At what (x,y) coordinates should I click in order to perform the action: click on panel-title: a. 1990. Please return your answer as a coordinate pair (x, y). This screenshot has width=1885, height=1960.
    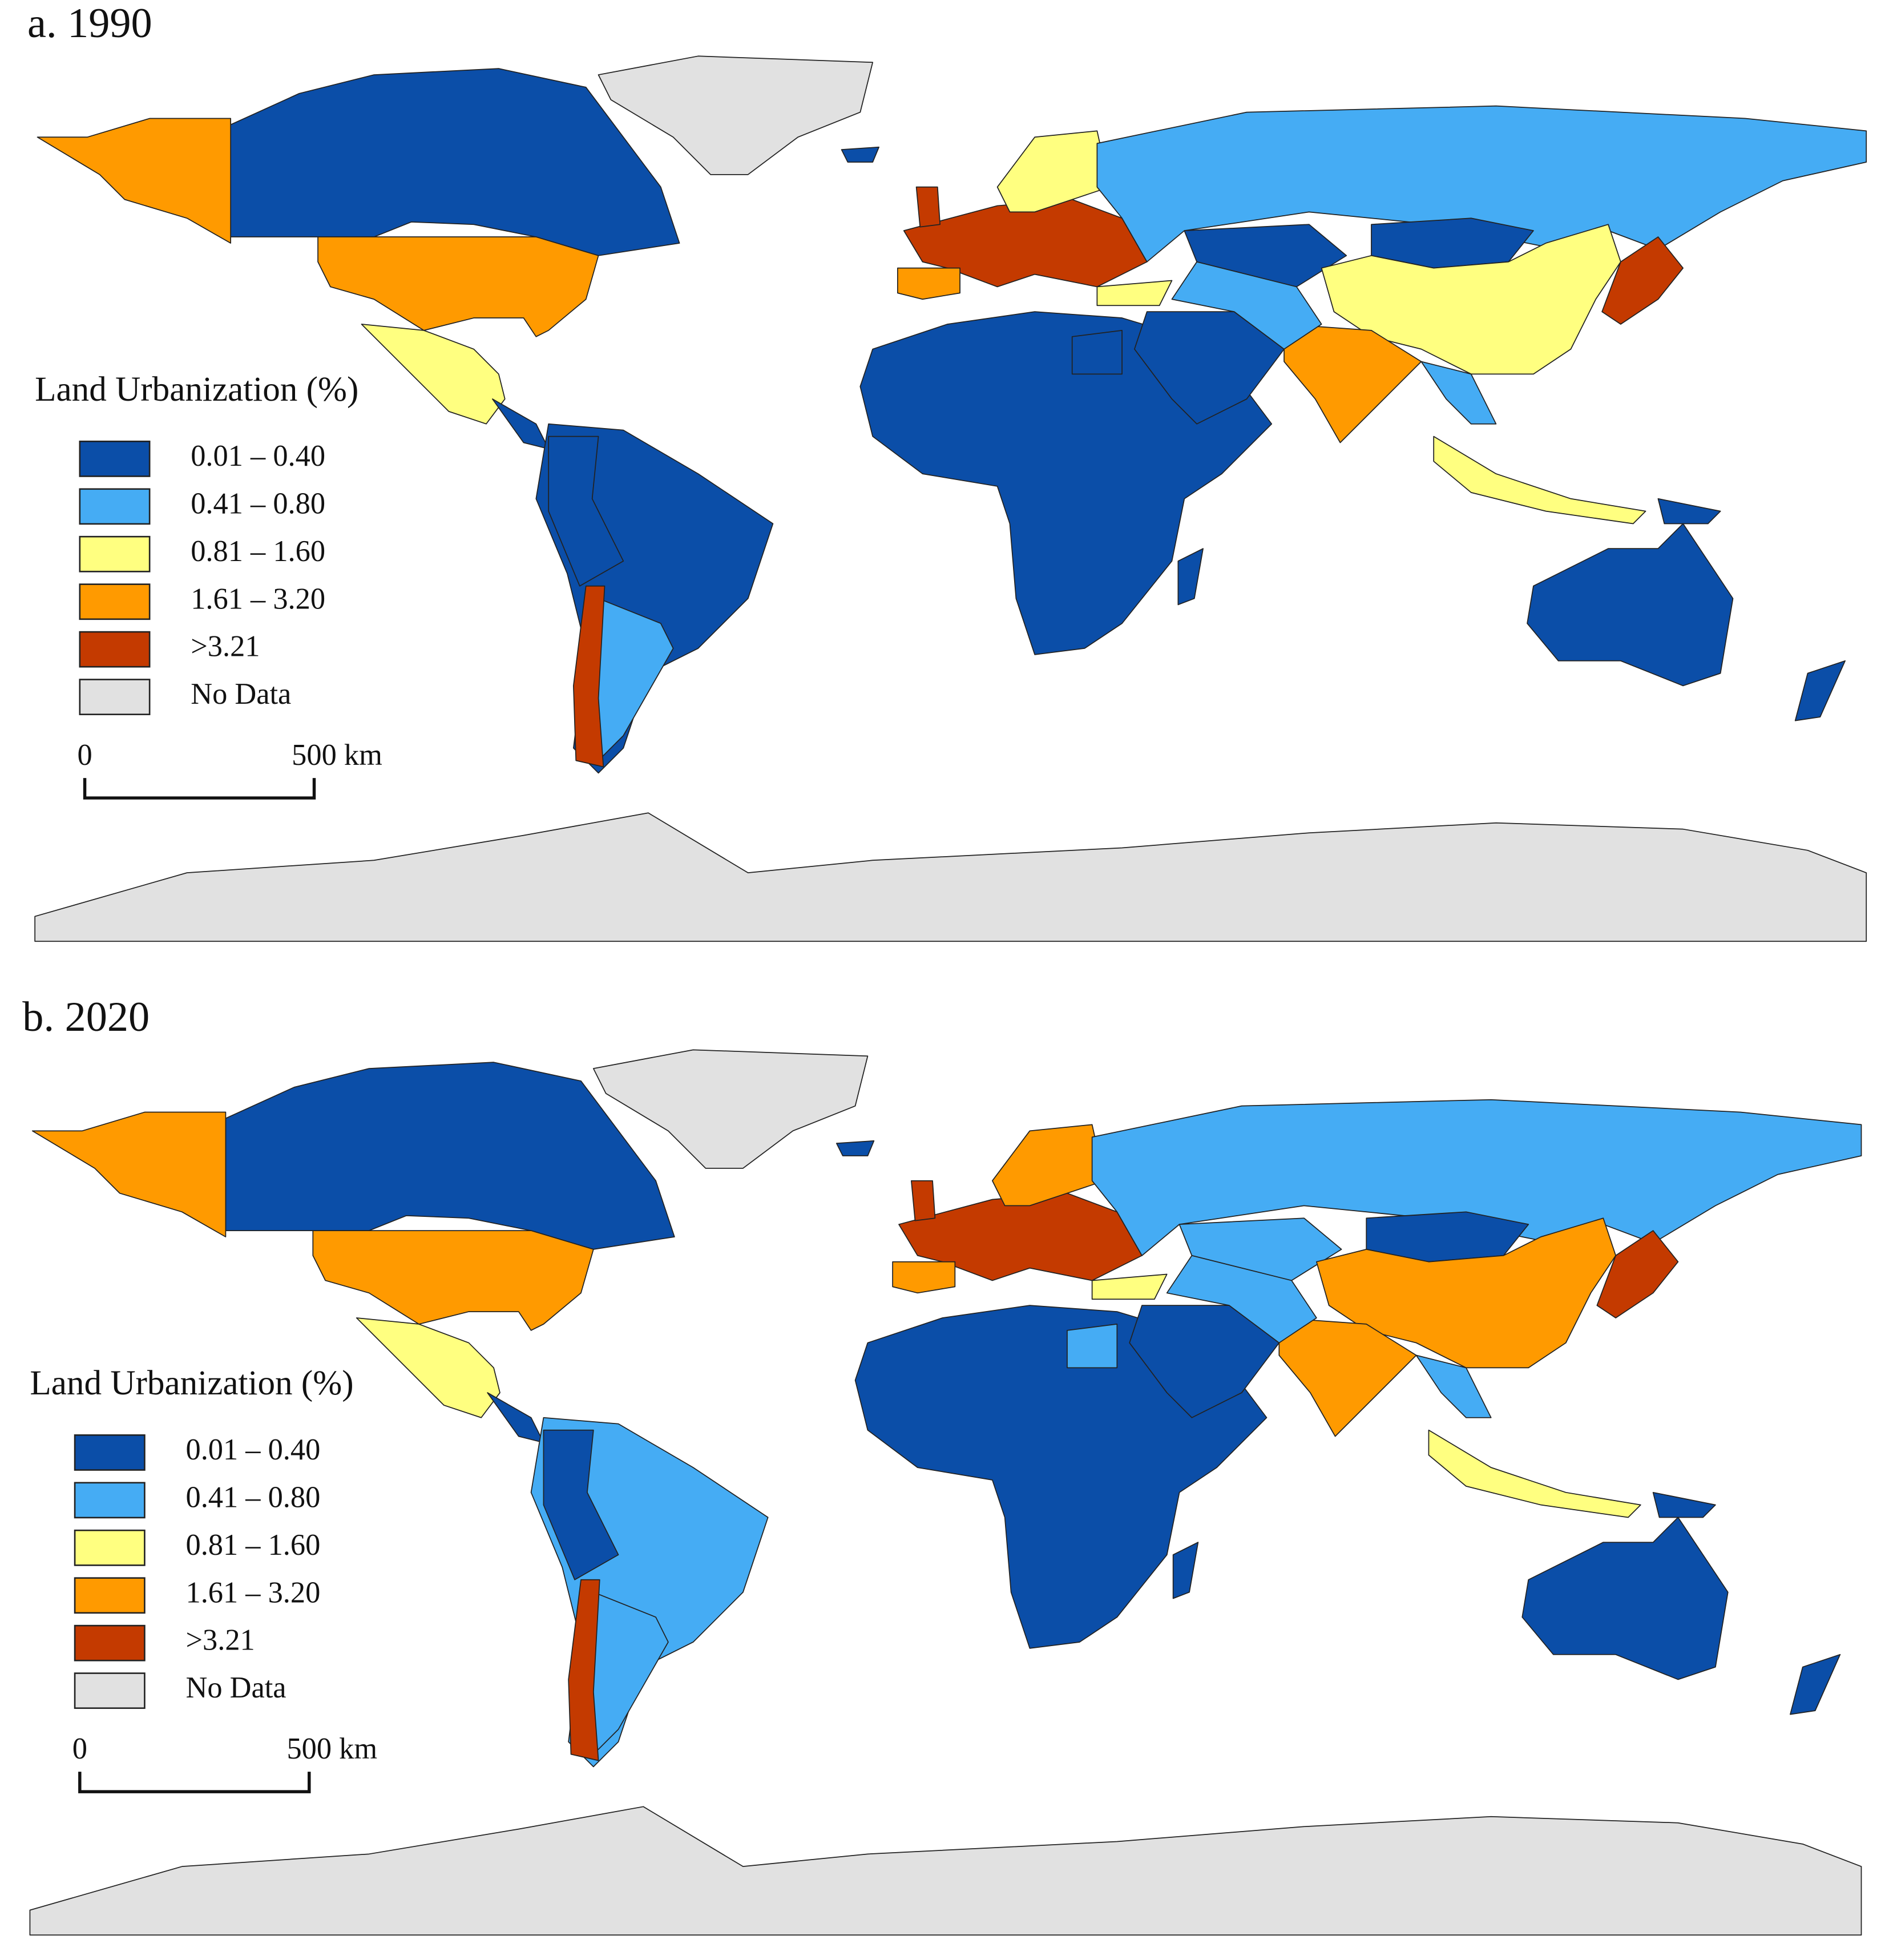
    Looking at the image, I should click on (89, 24).